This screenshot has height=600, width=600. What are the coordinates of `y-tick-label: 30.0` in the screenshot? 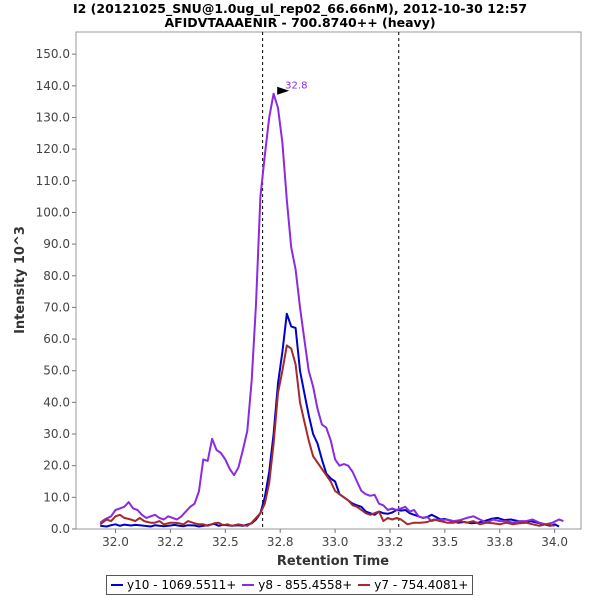 It's located at (56, 434).